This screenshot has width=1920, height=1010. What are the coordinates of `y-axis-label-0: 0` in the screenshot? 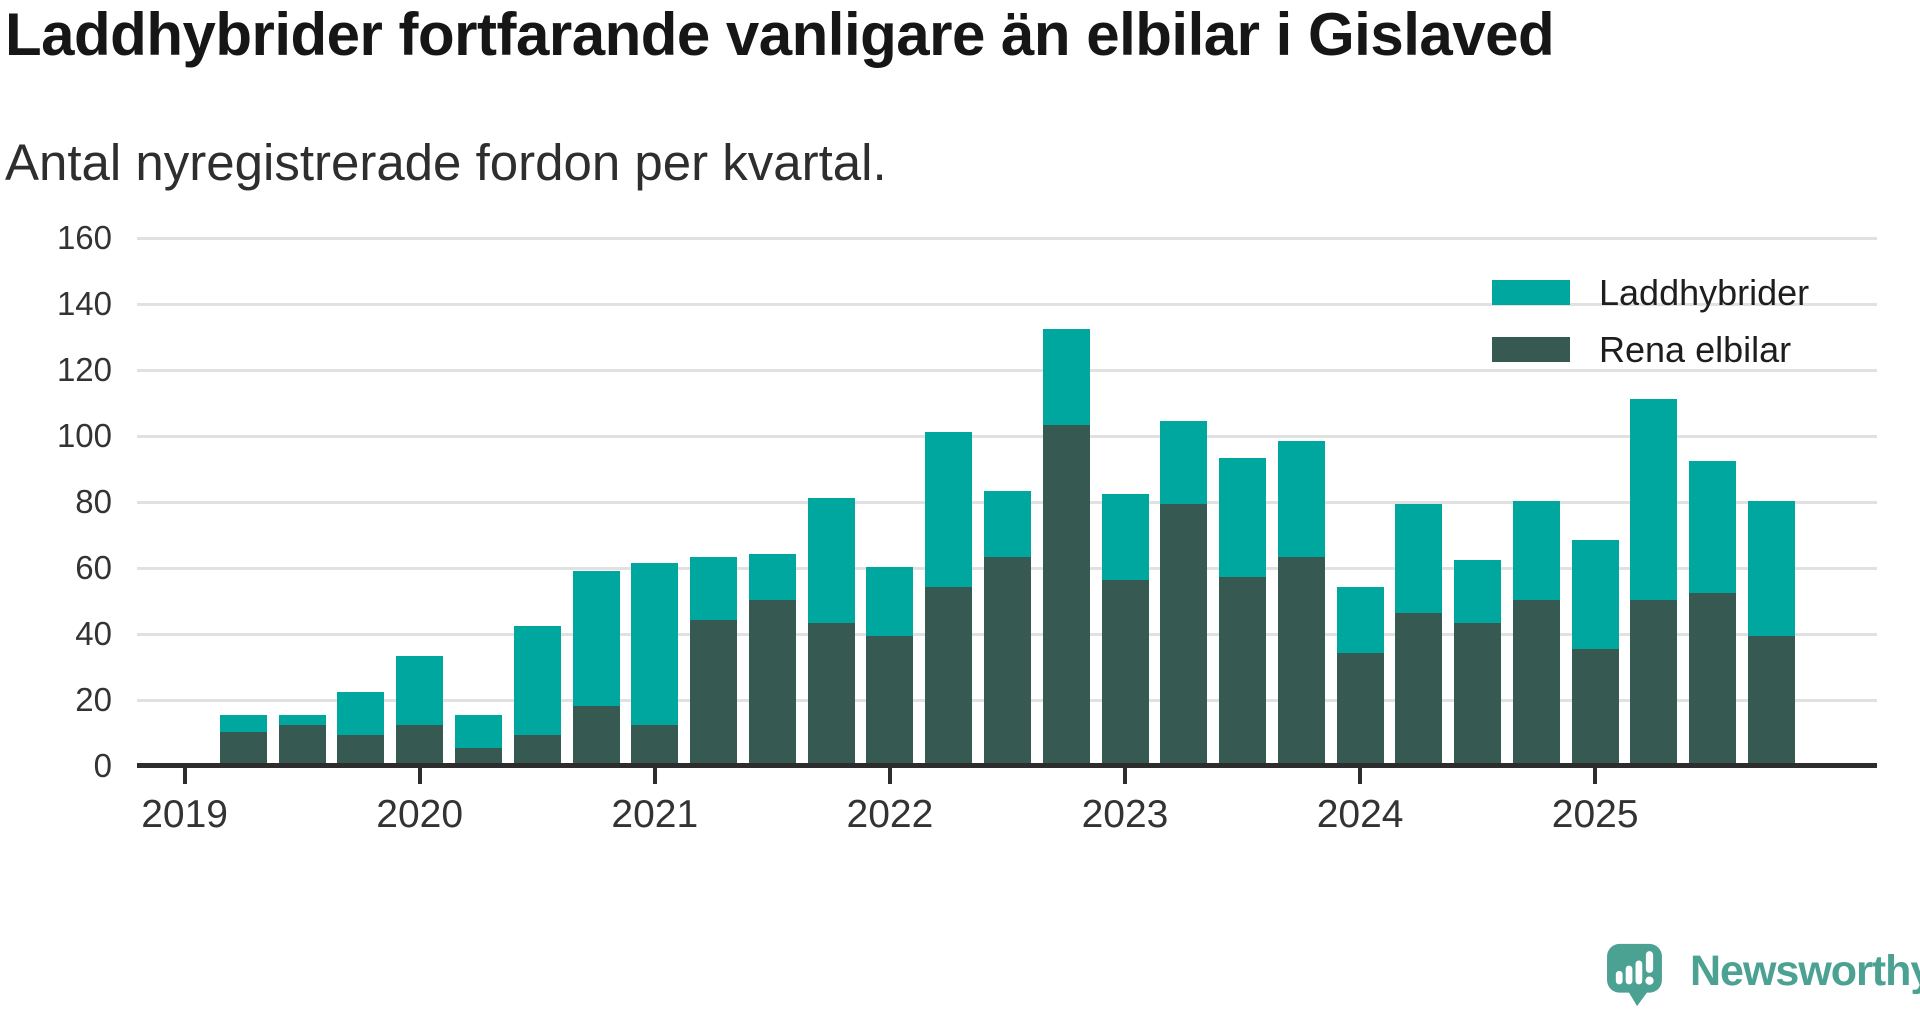 It's located at (102, 765).